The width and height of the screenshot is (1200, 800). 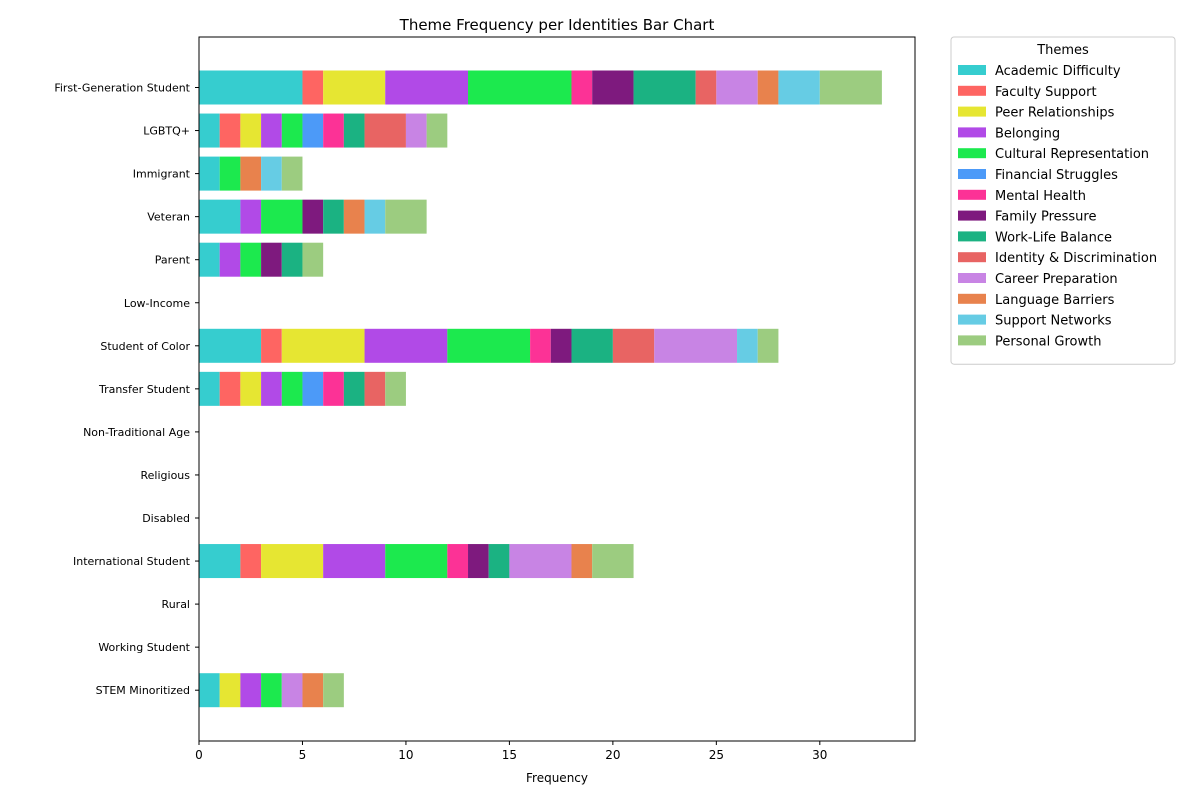 I want to click on x-tick-label: 5, so click(x=303, y=755).